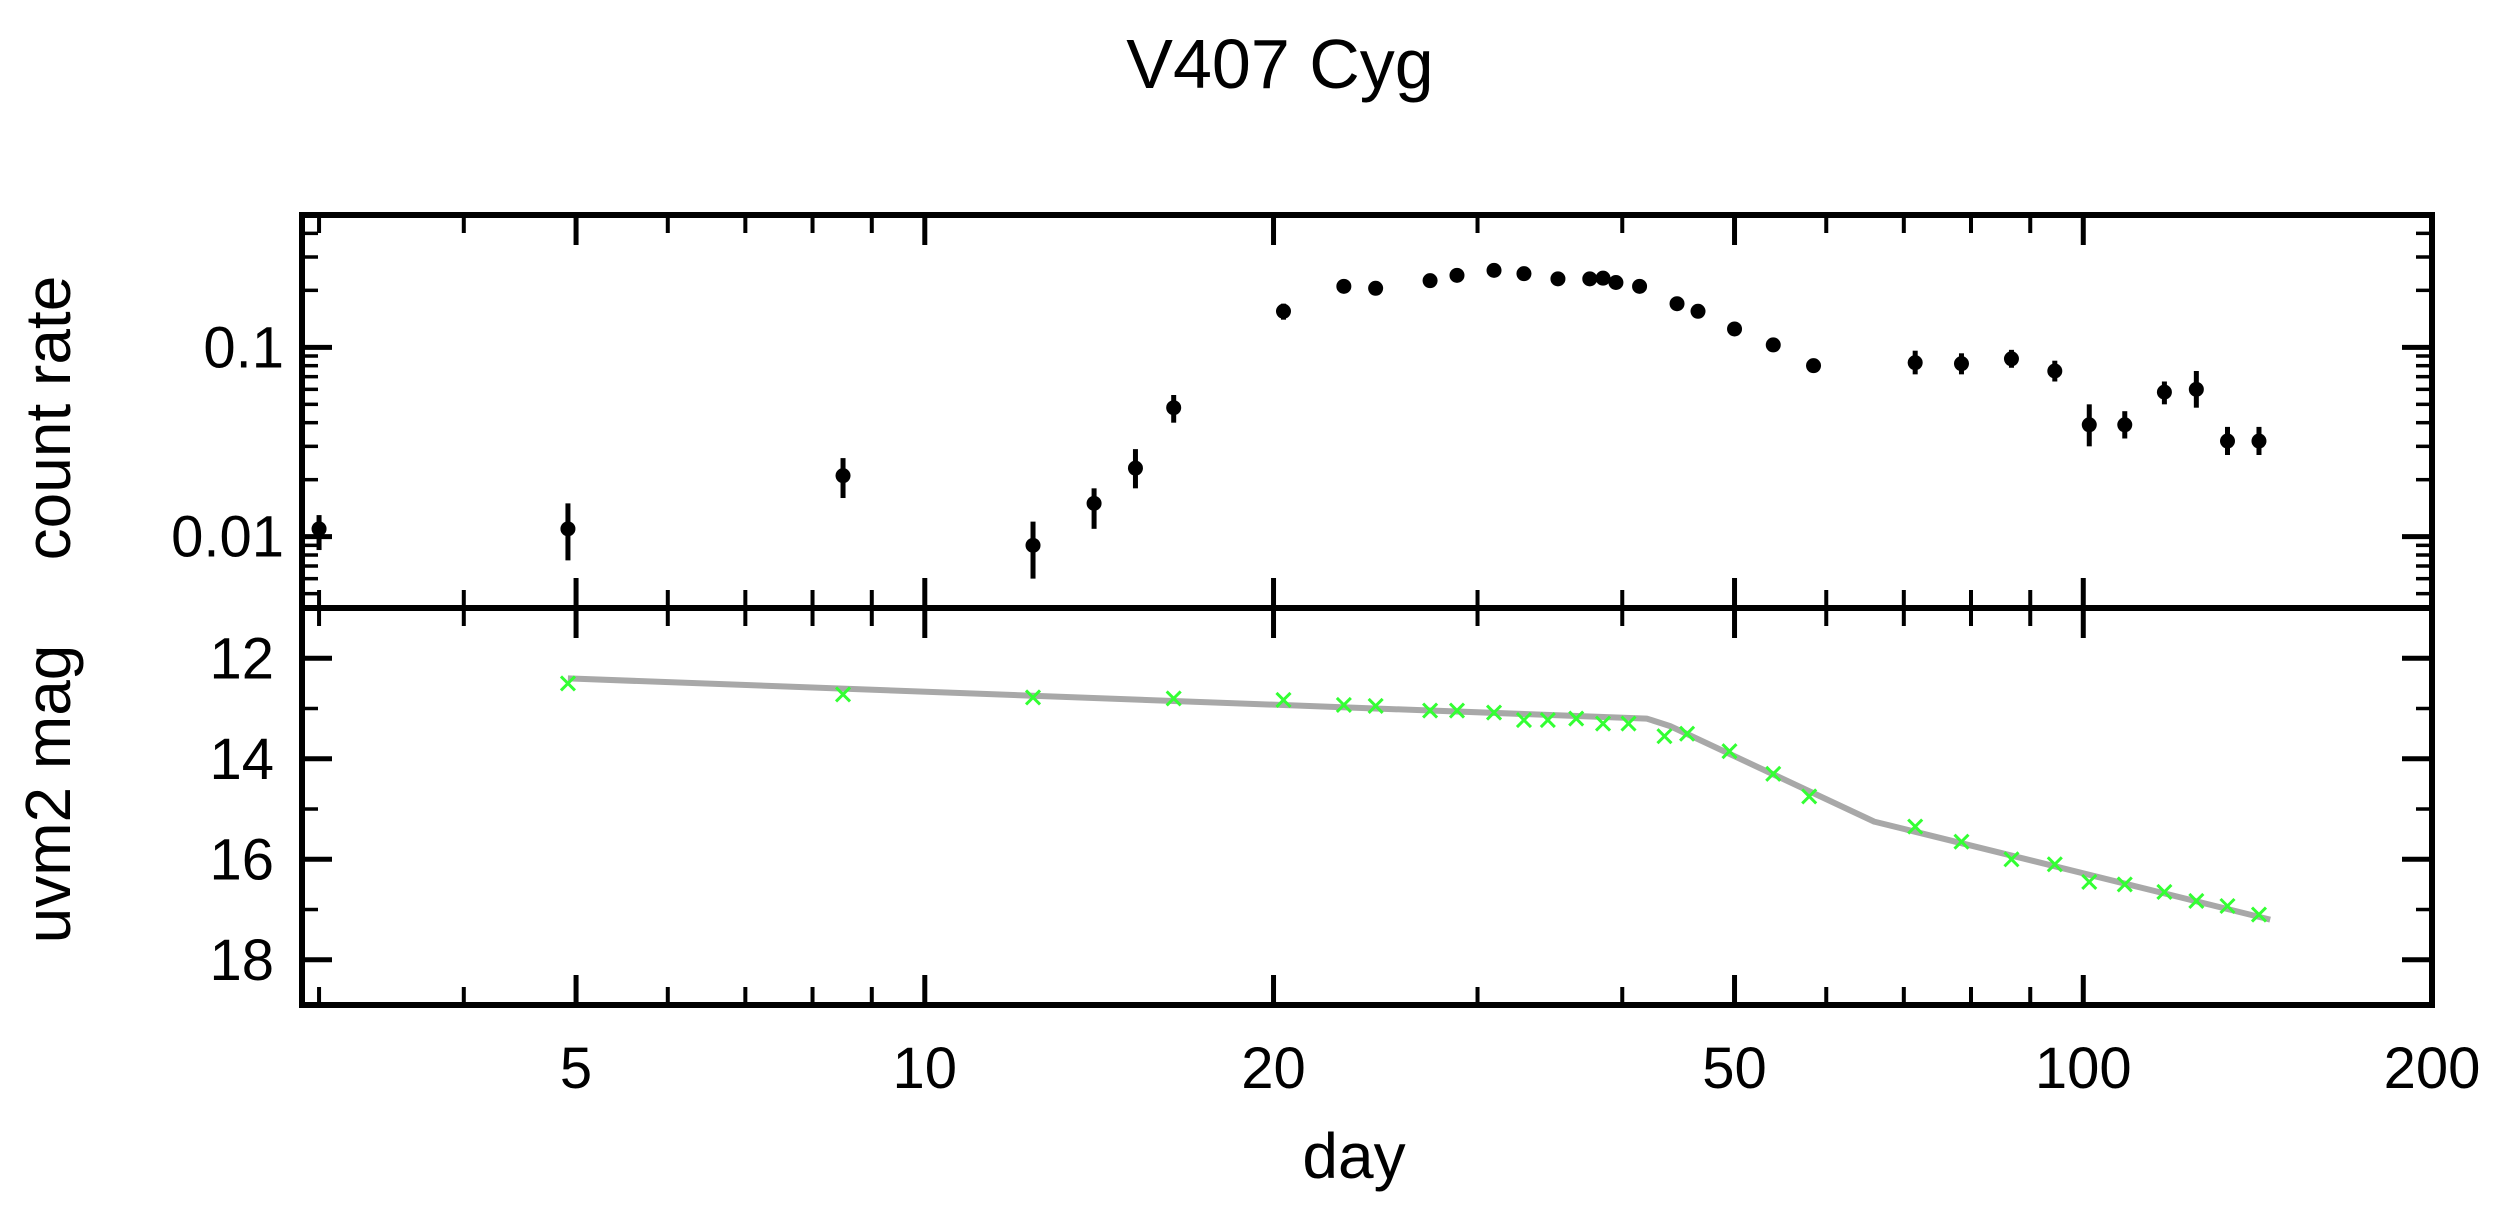  I want to click on bottom-y-tick-labels: 12 14 16 18, so click(241, 809).